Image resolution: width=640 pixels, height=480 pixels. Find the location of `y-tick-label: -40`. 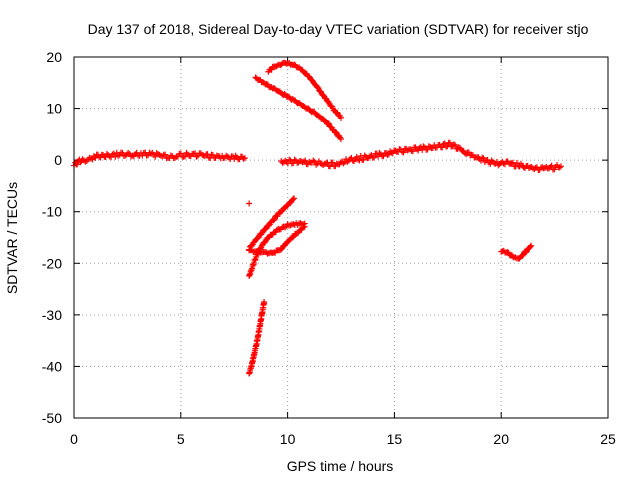

y-tick-label: -40 is located at coordinates (52, 366).